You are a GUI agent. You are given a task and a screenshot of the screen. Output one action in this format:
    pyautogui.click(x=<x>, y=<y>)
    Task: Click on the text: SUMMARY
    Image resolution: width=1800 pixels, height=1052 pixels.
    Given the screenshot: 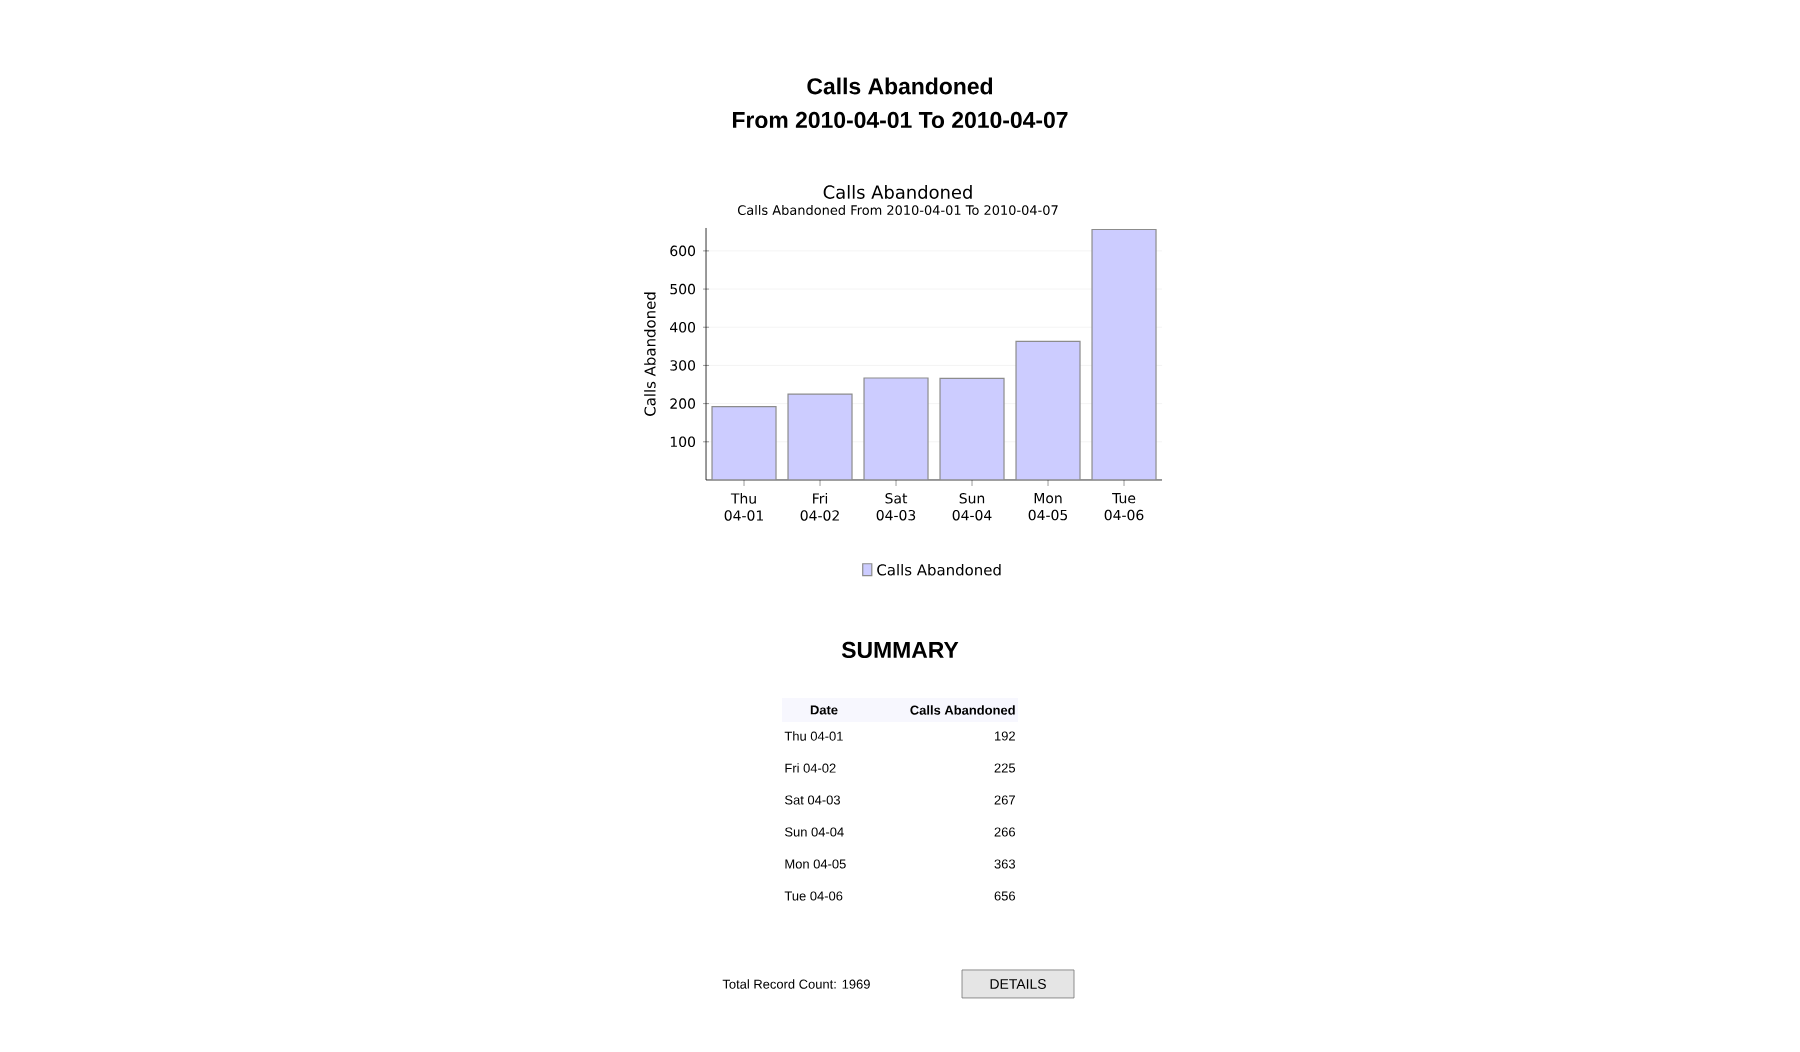 What is the action you would take?
    pyautogui.click(x=900, y=650)
    